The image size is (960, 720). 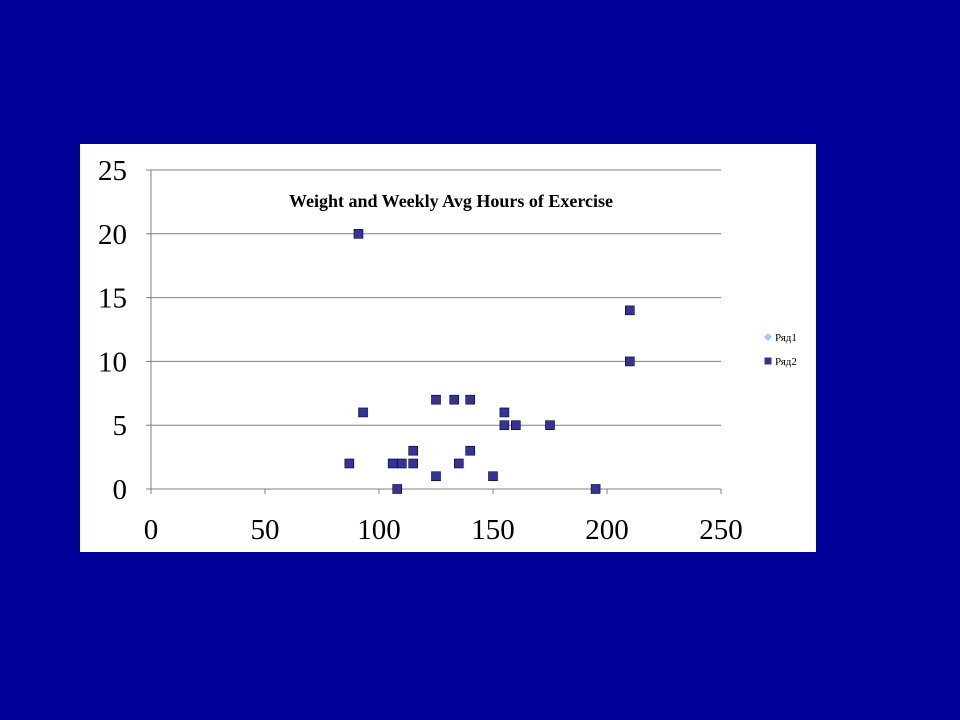 What do you see at coordinates (451, 201) in the screenshot?
I see `chart-title: Weight and Weekly Avg Hours of Exercise` at bounding box center [451, 201].